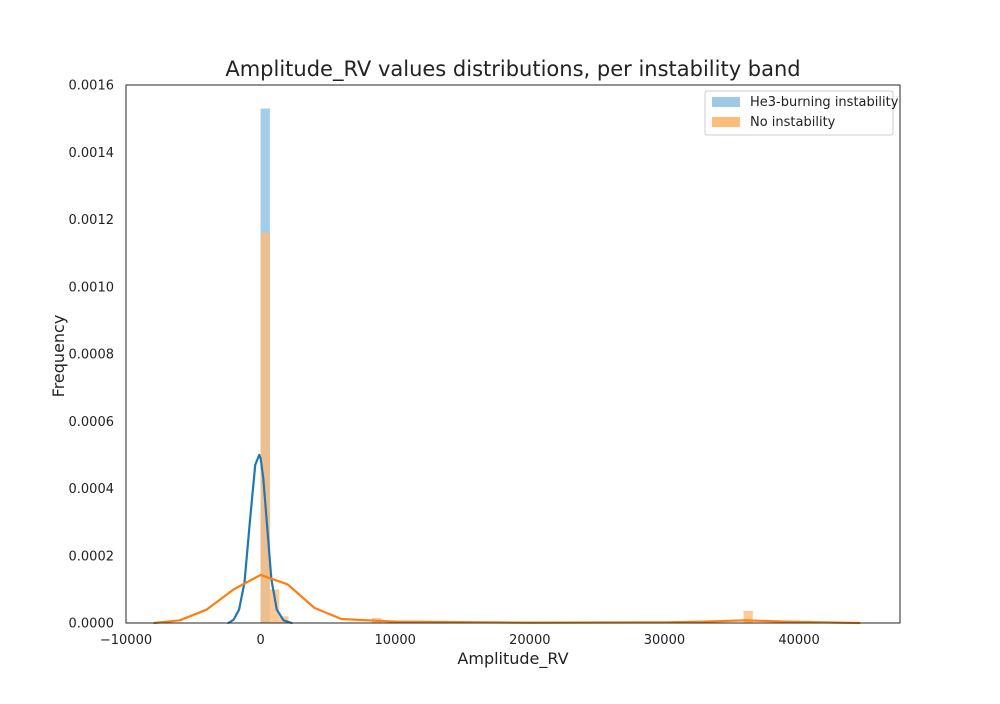  I want to click on y-axis-label: Frequency, so click(58, 356).